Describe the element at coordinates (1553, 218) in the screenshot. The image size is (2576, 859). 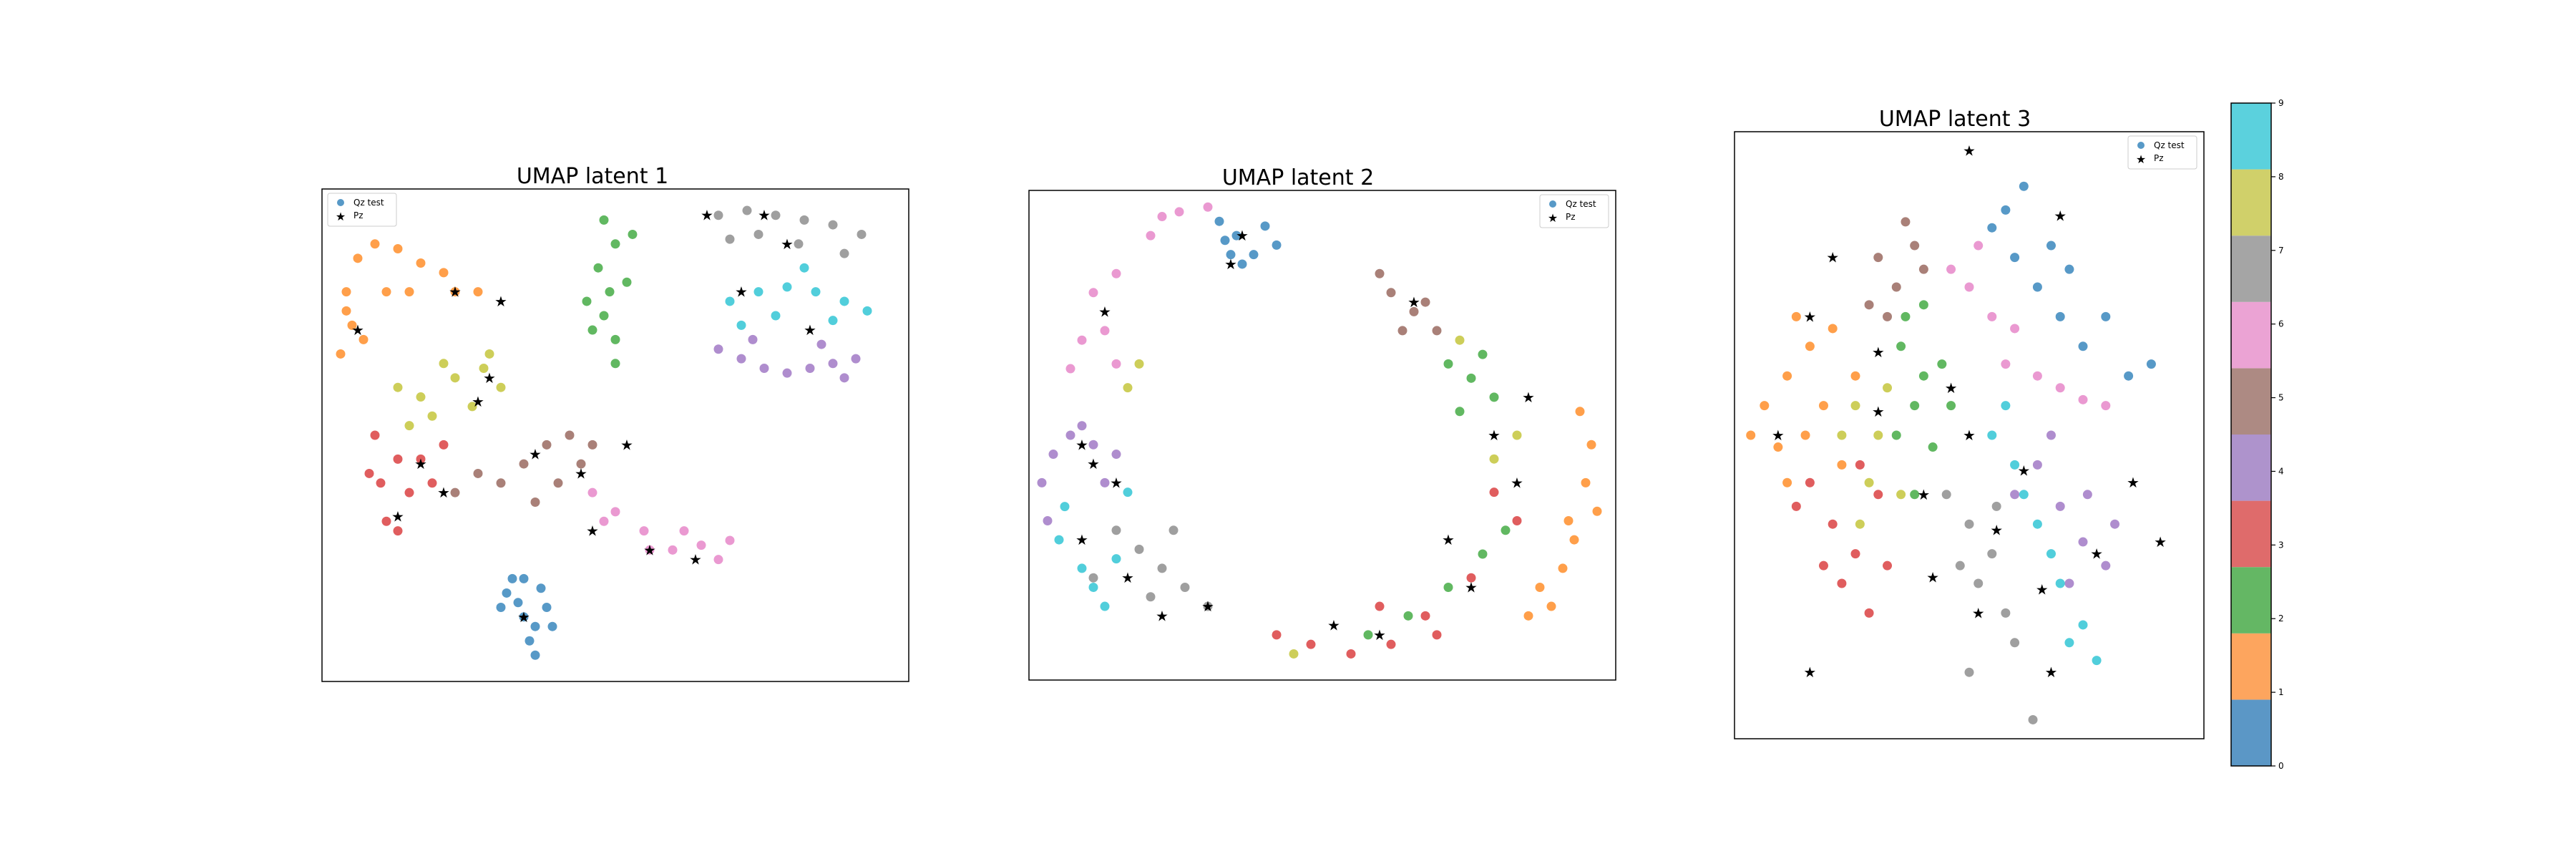
I see `panel-2-legend-pz-marker: ★` at that location.